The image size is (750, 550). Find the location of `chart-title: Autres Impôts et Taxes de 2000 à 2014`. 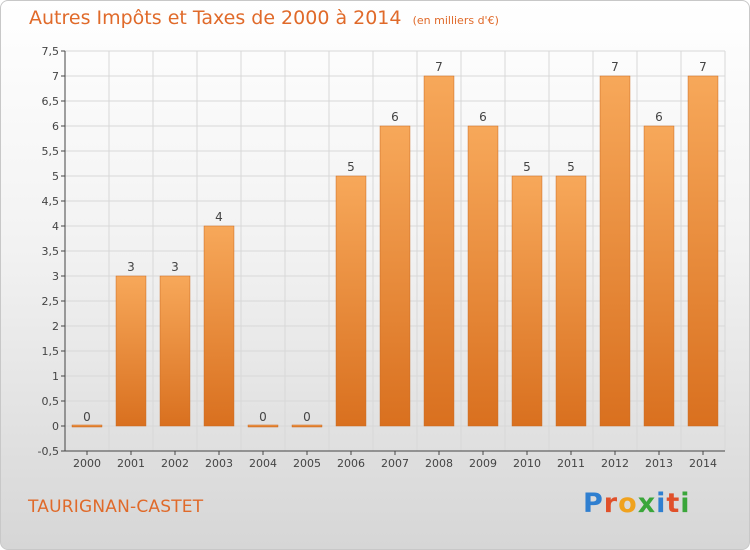

chart-title: Autres Impôts et Taxes de 2000 à 2014 is located at coordinates (215, 18).